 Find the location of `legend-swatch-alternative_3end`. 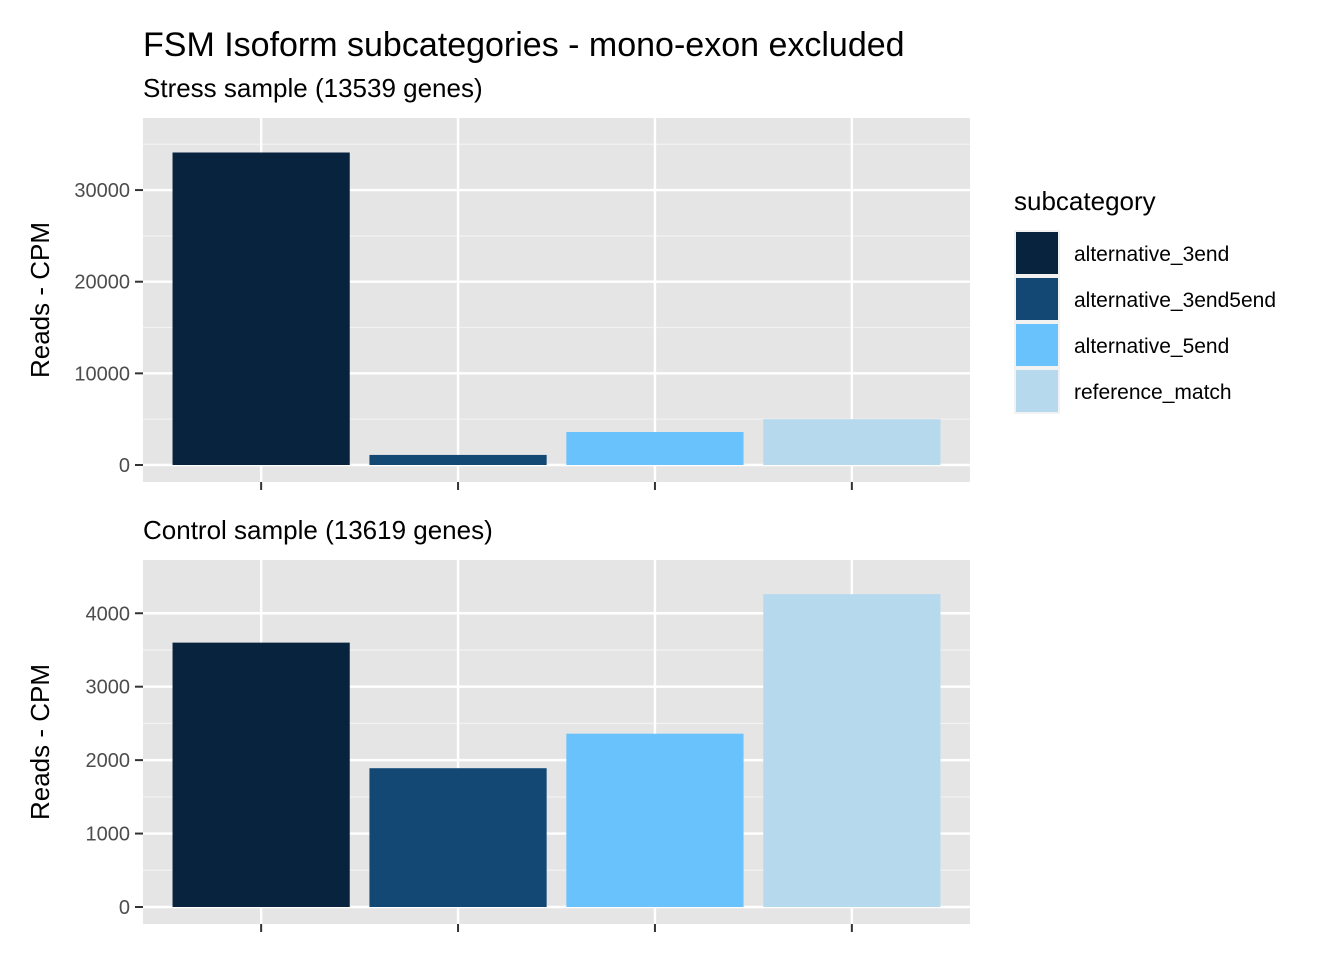

legend-swatch-alternative_3end is located at coordinates (1037, 253).